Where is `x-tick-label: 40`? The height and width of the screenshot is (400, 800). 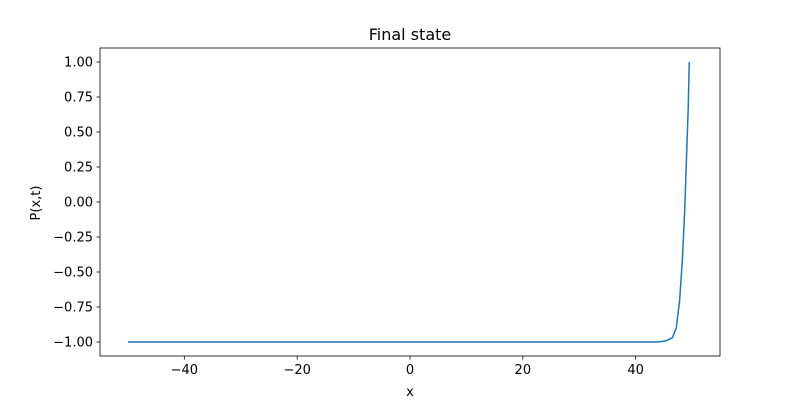
x-tick-label: 40 is located at coordinates (635, 370).